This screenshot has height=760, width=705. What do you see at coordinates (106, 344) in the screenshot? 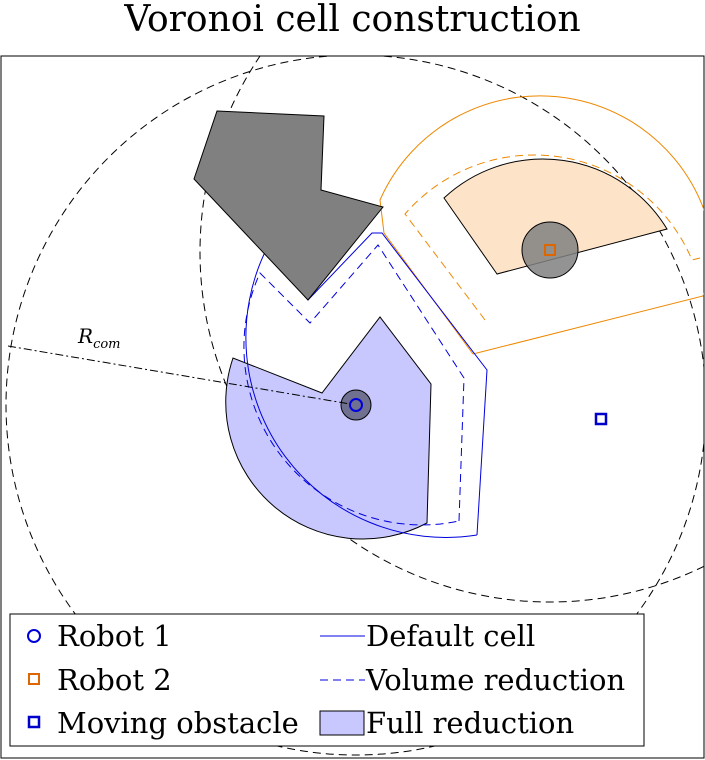
I see `rcom-label-sub: com` at bounding box center [106, 344].